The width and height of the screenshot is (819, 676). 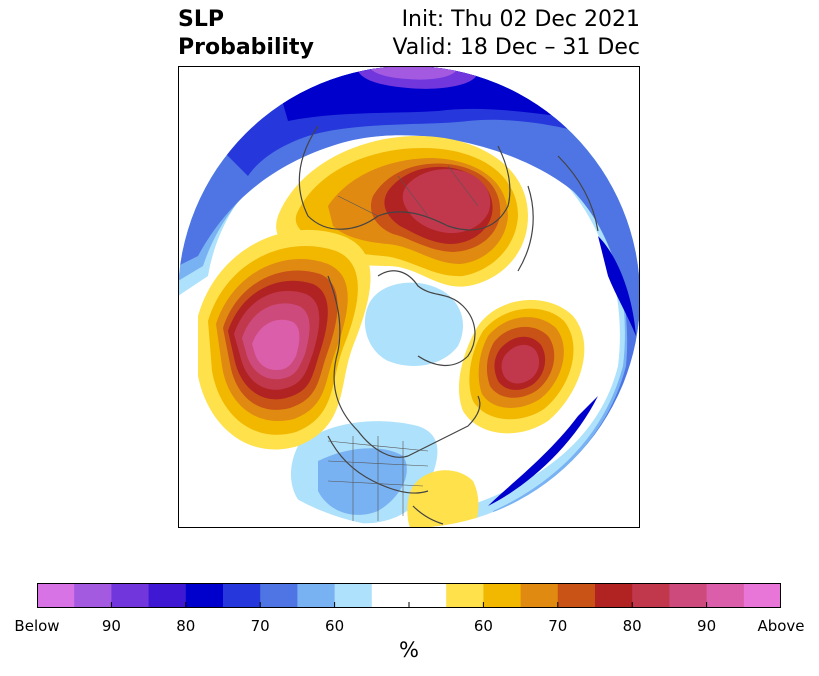 What do you see at coordinates (521, 366) in the screenshot?
I see `above-normal-north-atlantic` at bounding box center [521, 366].